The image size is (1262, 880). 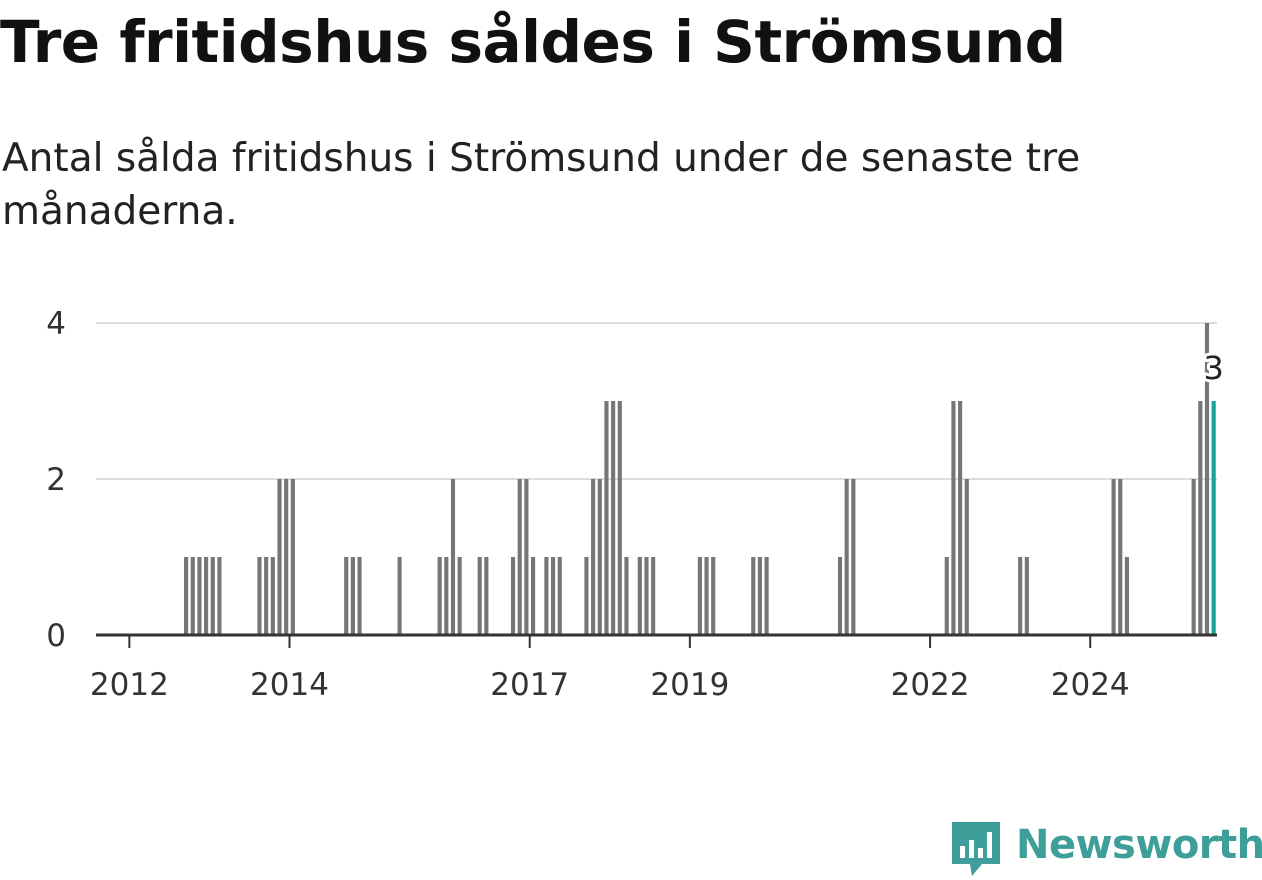 What do you see at coordinates (529, 685) in the screenshot?
I see `x-tick-label: 2017` at bounding box center [529, 685].